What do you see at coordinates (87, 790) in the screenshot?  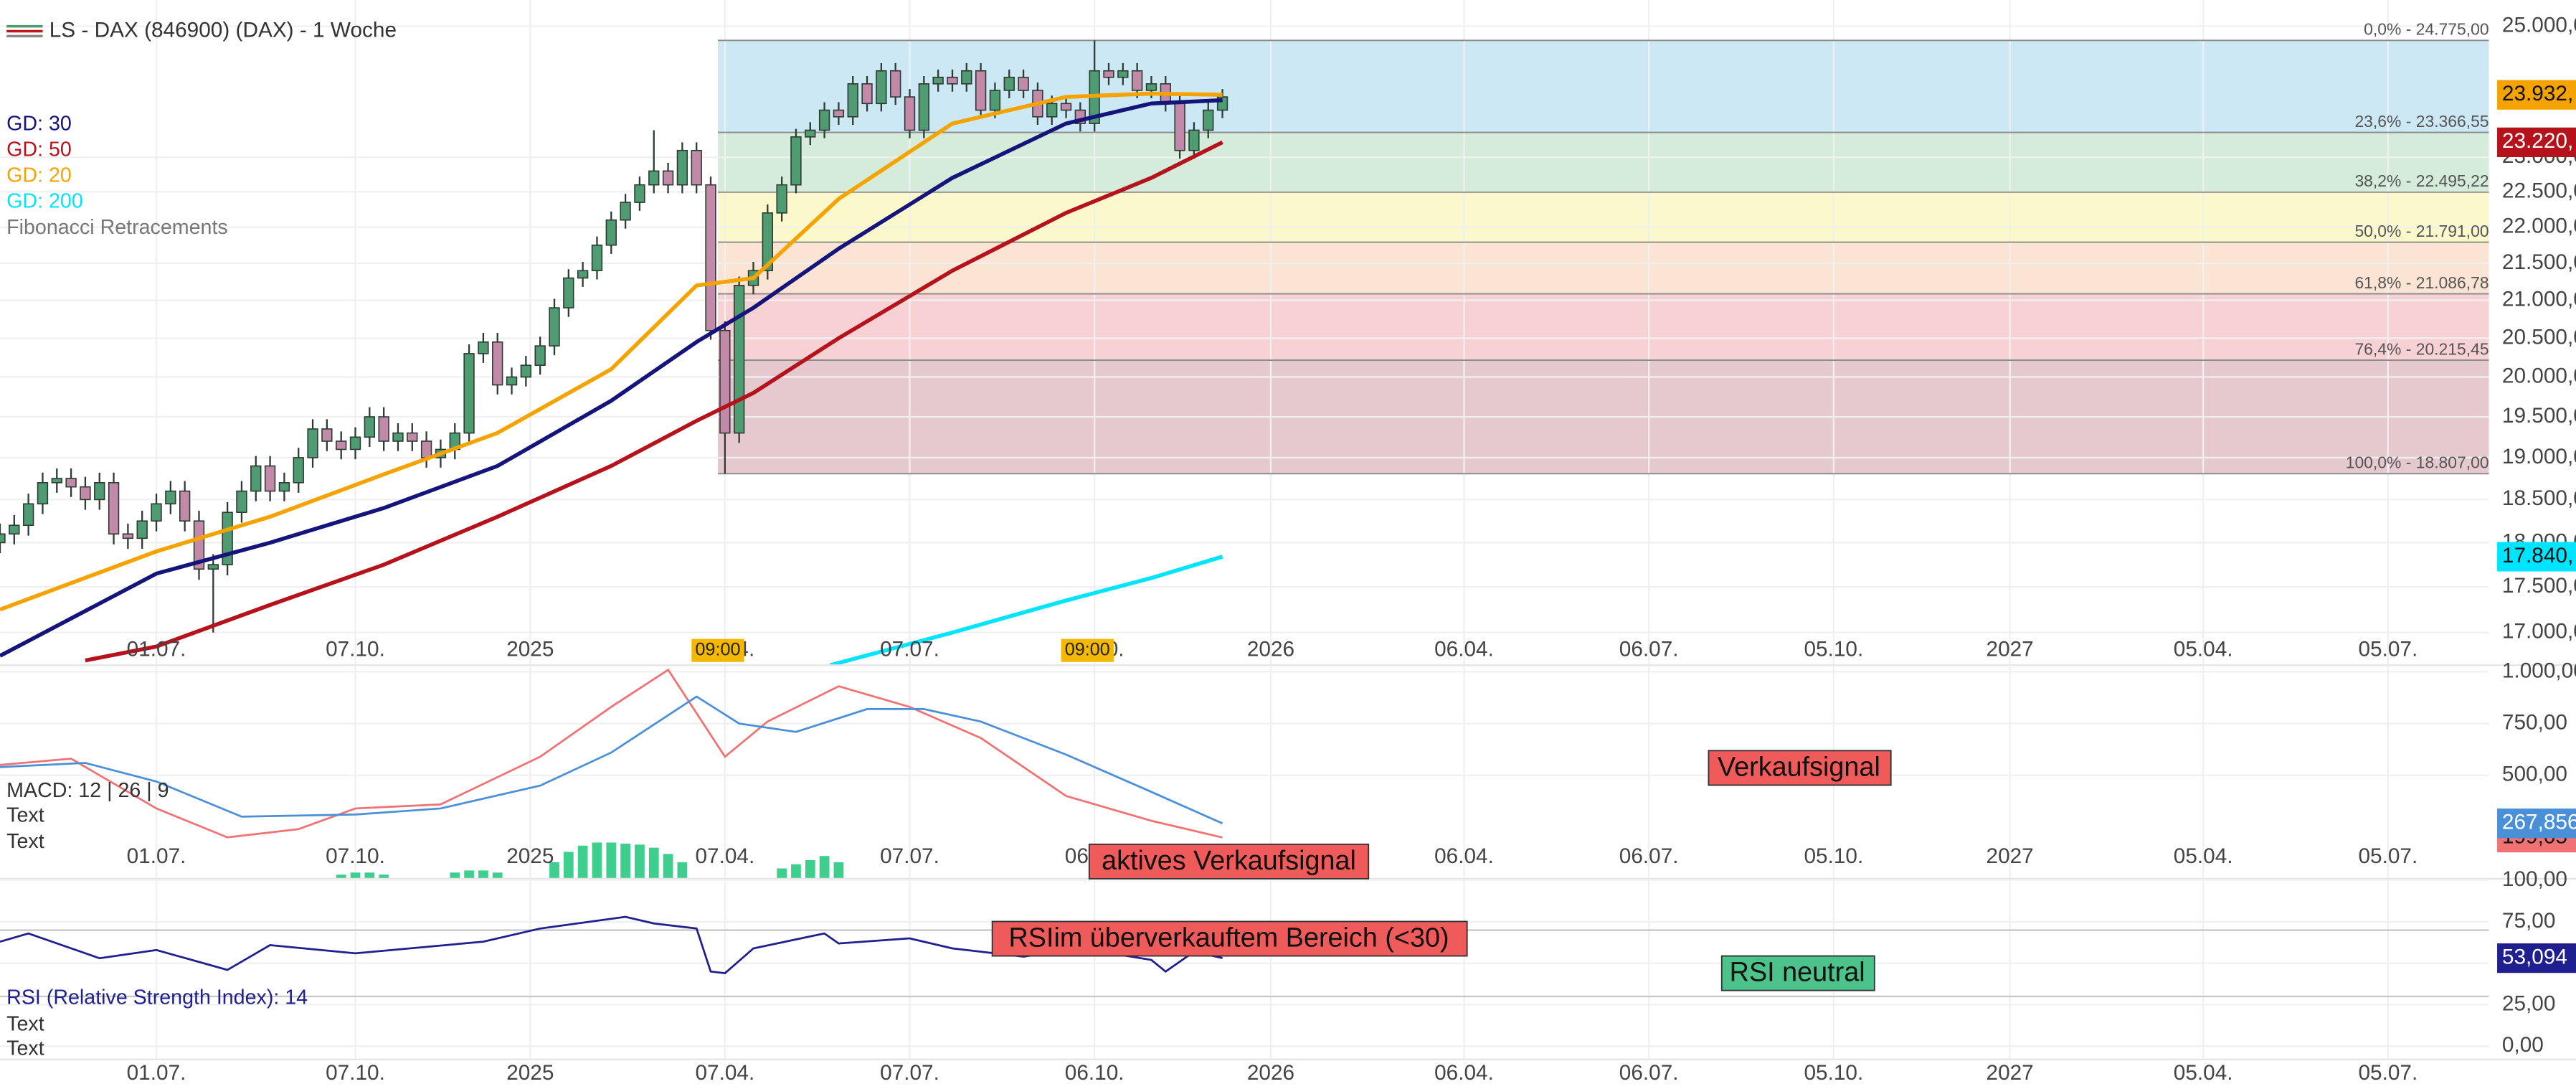 I see `macd-title: MACD: 12 | 26 | 9` at bounding box center [87, 790].